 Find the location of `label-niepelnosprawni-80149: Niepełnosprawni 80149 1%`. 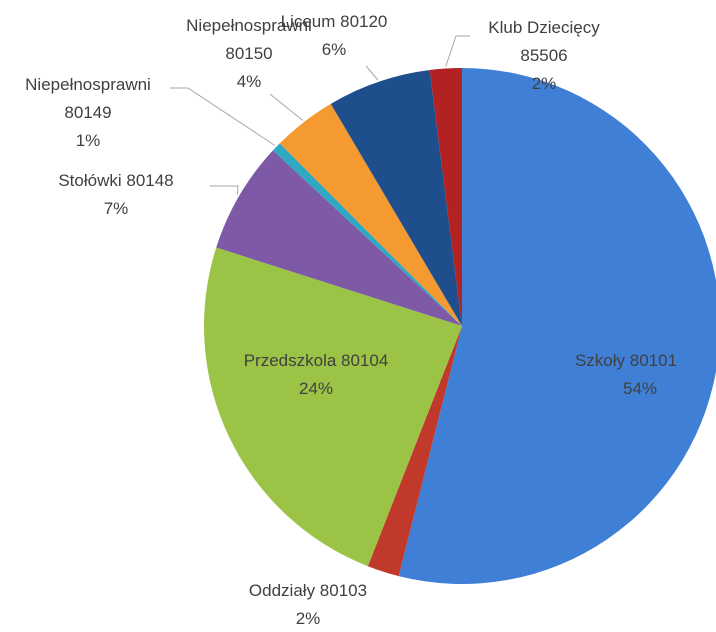

label-niepelnosprawni-80149: Niepełnosprawni 80149 1% is located at coordinates (88, 112).